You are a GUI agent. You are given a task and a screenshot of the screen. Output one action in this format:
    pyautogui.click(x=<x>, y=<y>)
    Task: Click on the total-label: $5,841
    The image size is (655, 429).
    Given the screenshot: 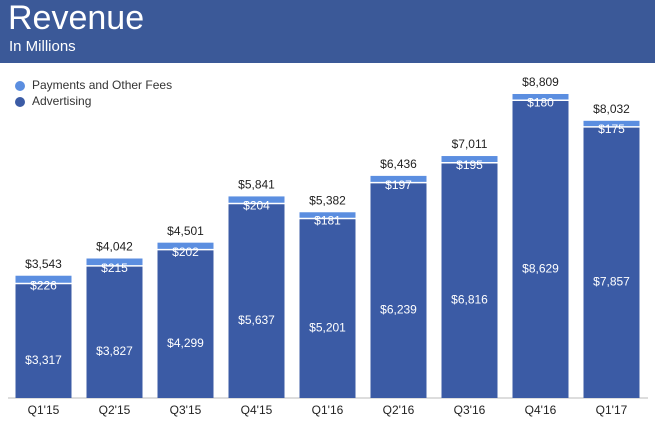 What is the action you would take?
    pyautogui.click(x=256, y=185)
    